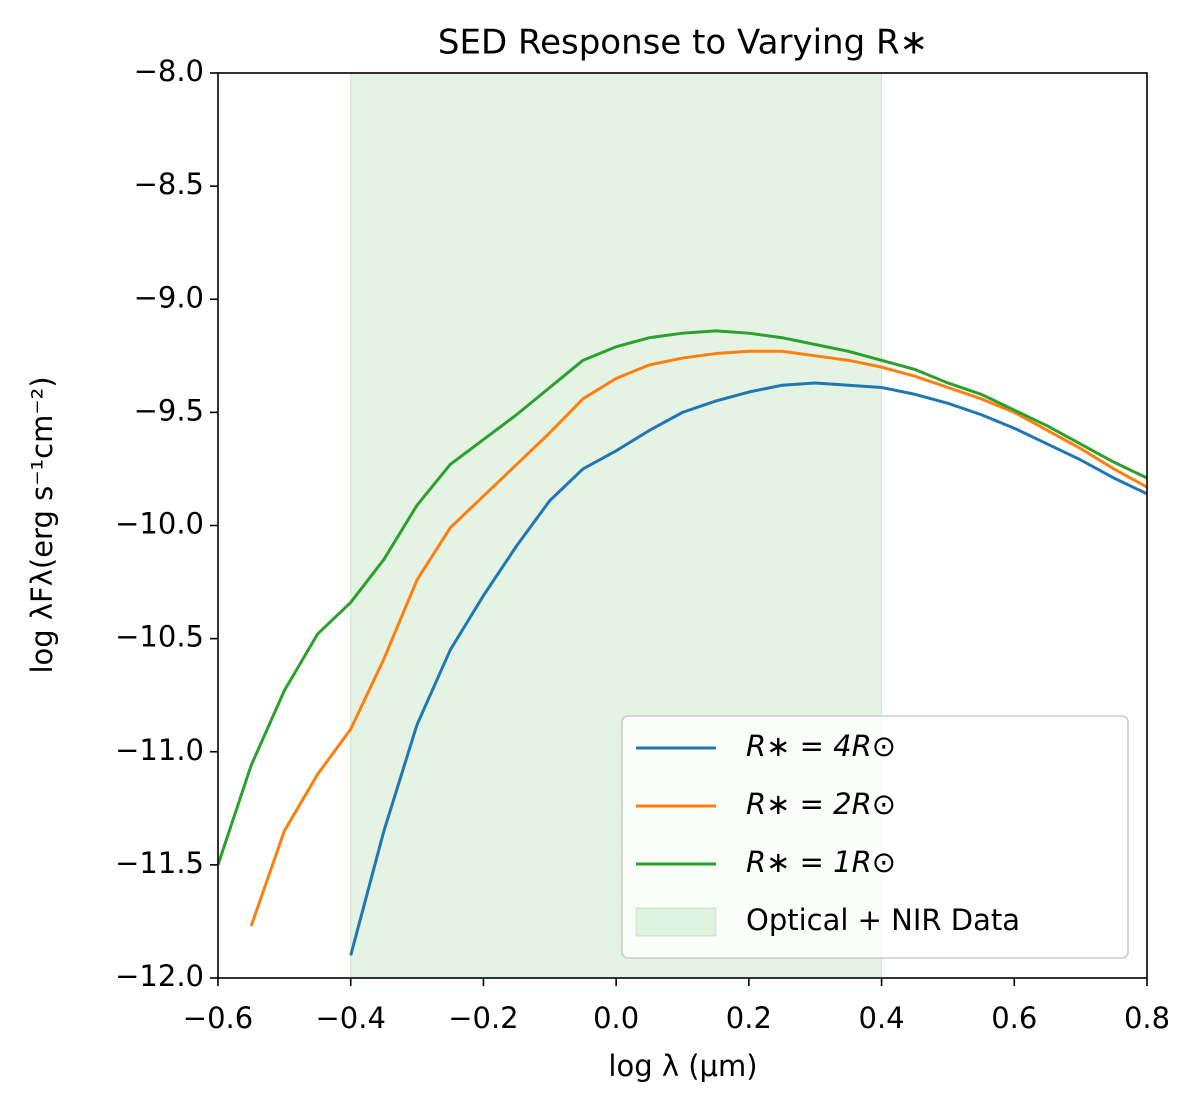  What do you see at coordinates (821, 746) in the screenshot?
I see `legend-label: R∗ = 4R⊙` at bounding box center [821, 746].